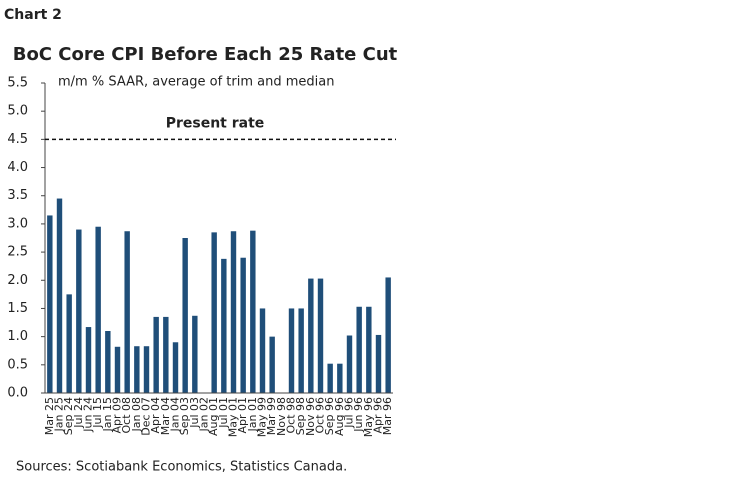  Describe the element at coordinates (59, 414) in the screenshot. I see `x-tick-label: Jan 25` at that location.